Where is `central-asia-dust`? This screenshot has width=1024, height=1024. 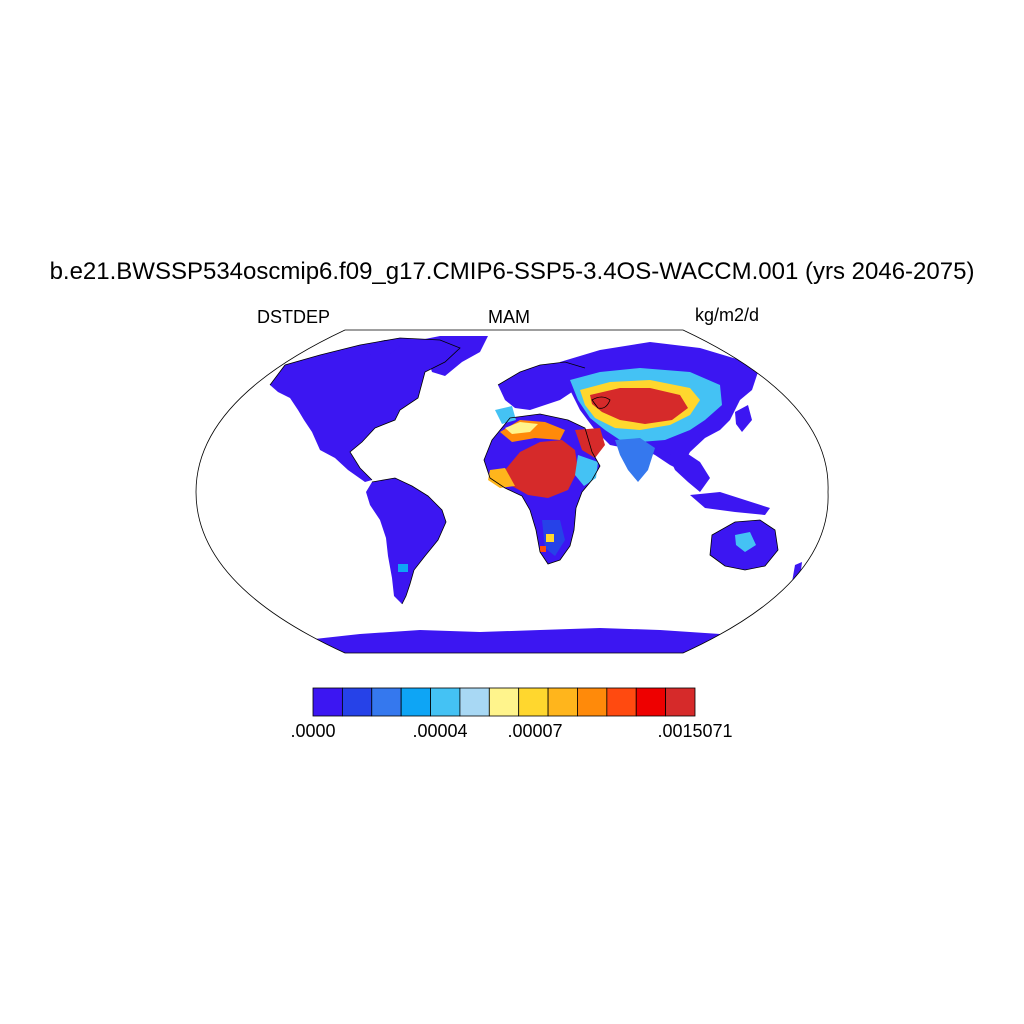
central-asia-dust is located at coordinates (639, 406).